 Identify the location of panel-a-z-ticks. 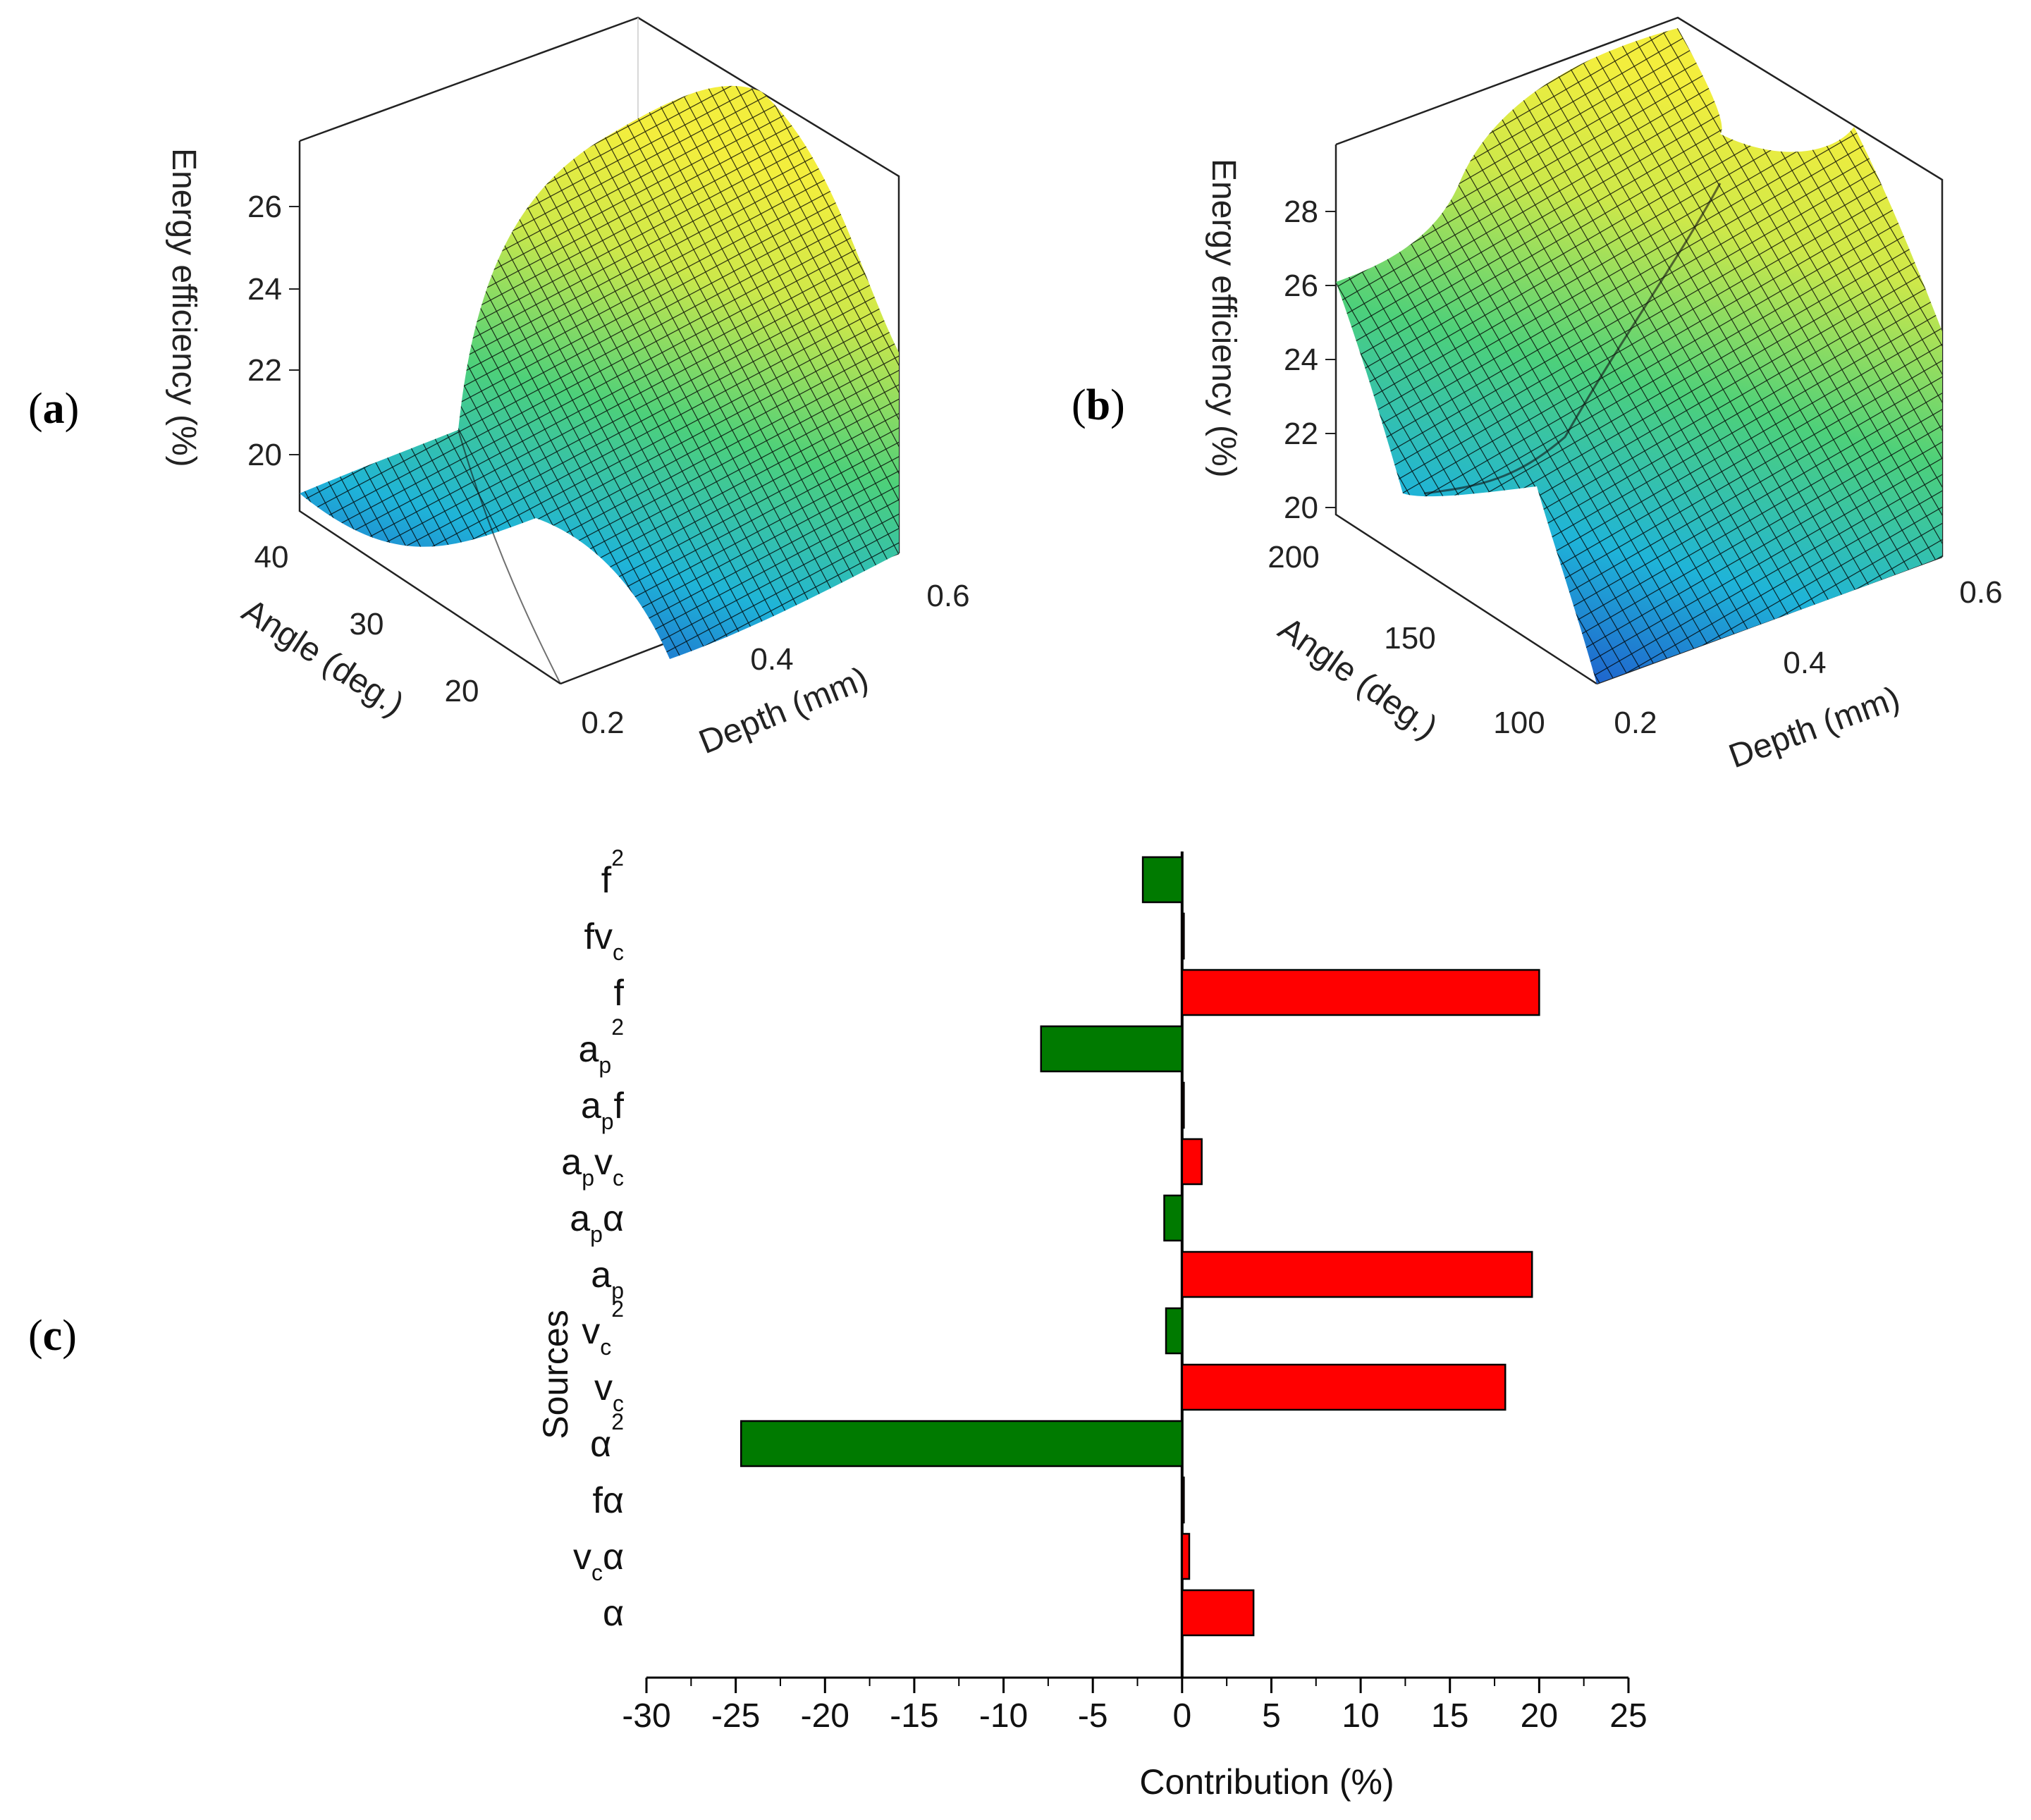
(294, 330).